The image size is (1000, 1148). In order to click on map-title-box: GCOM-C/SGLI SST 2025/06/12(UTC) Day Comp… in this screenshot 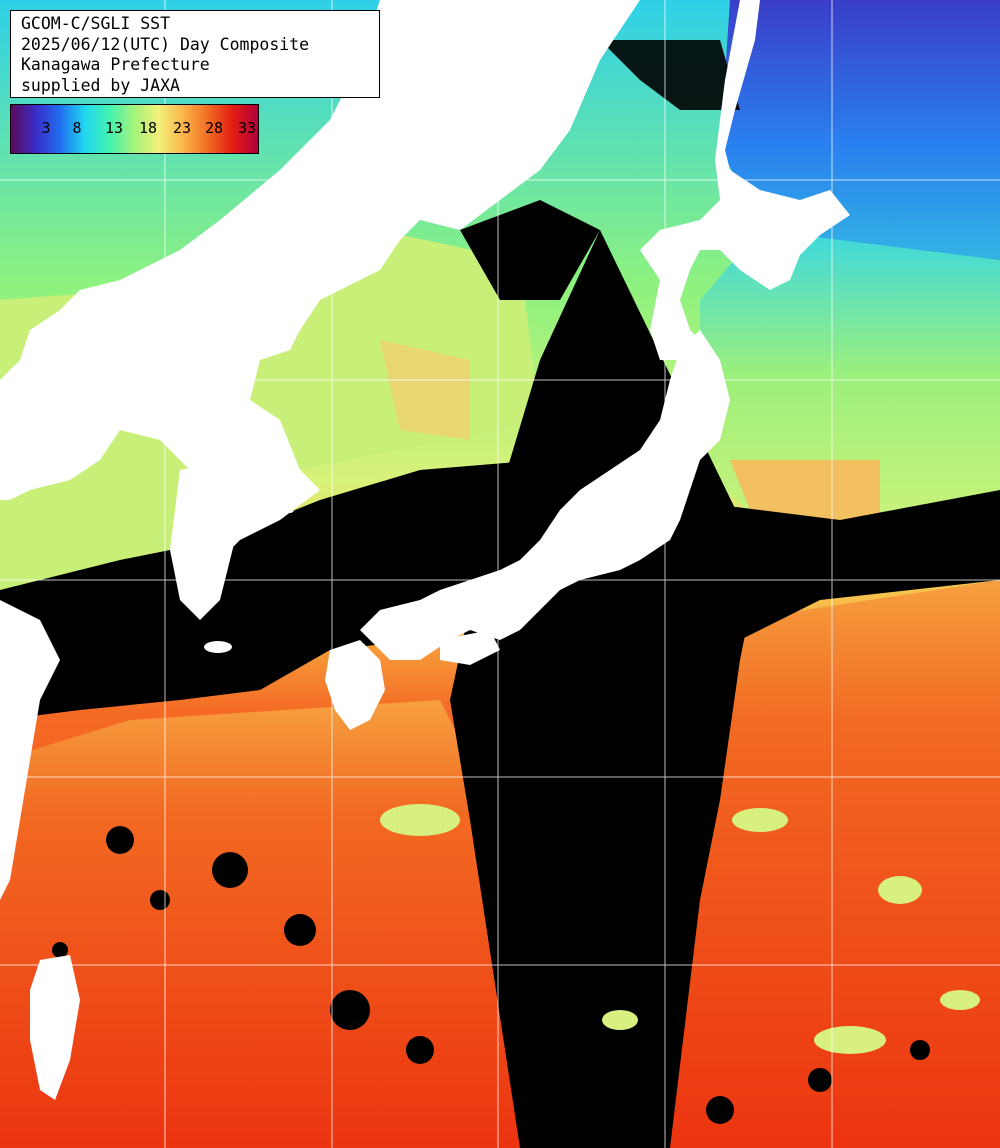, I will do `click(195, 54)`.